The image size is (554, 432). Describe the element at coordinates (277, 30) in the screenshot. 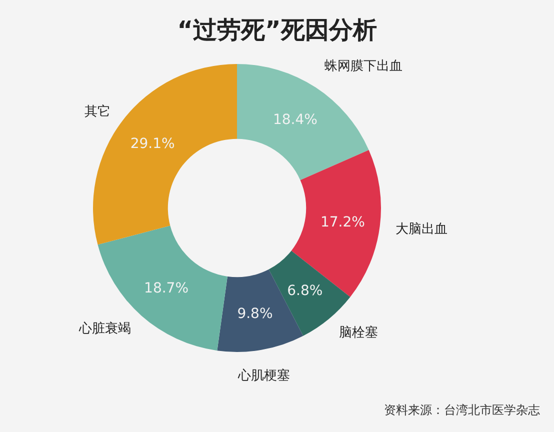

I see `title: “过劳死”死因分析` at that location.